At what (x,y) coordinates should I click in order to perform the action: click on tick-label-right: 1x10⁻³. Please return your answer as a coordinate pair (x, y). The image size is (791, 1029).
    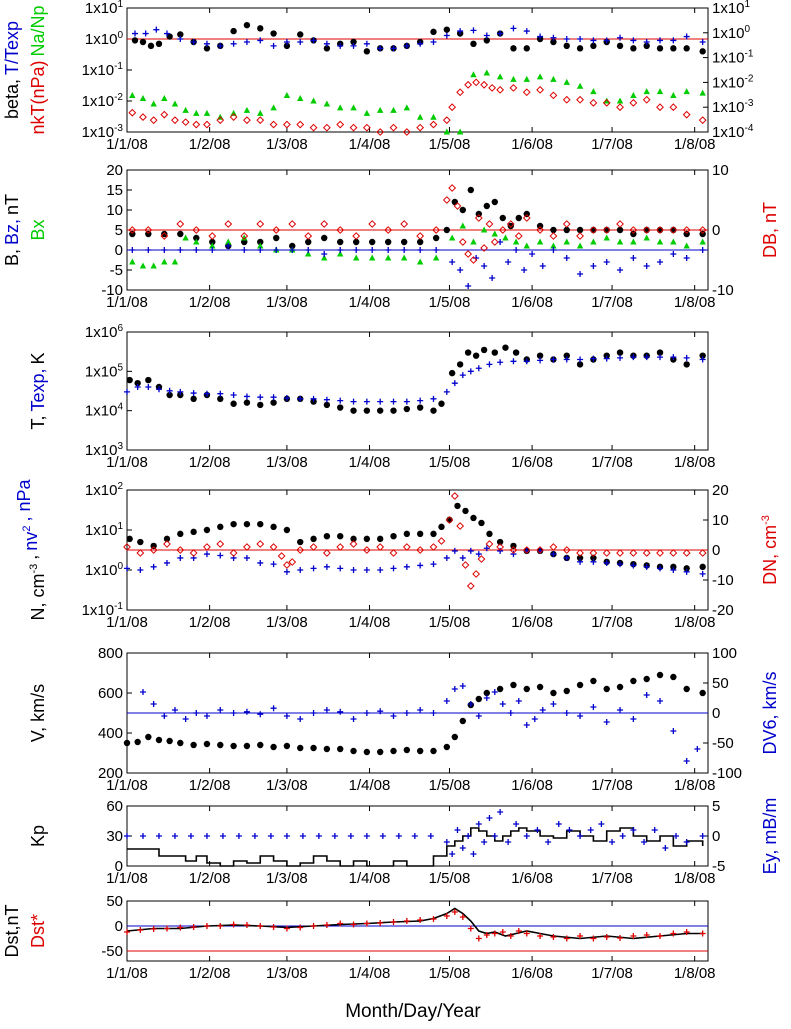
    Looking at the image, I should click on (733, 107).